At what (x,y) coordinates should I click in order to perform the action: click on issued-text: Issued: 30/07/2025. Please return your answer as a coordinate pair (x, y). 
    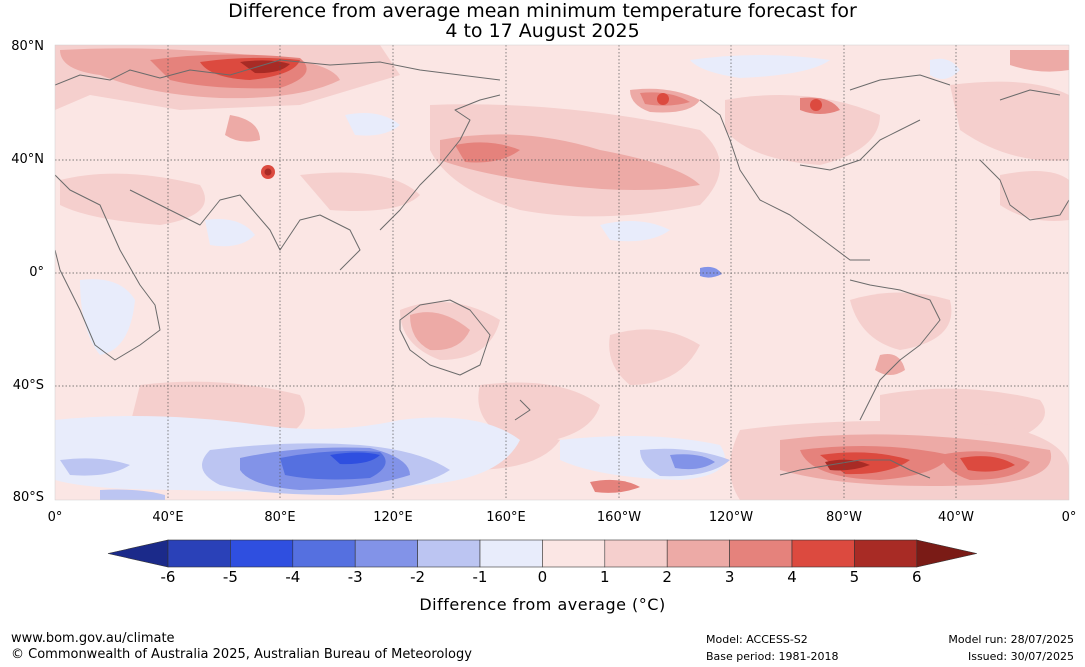
    Looking at the image, I should click on (1020, 656).